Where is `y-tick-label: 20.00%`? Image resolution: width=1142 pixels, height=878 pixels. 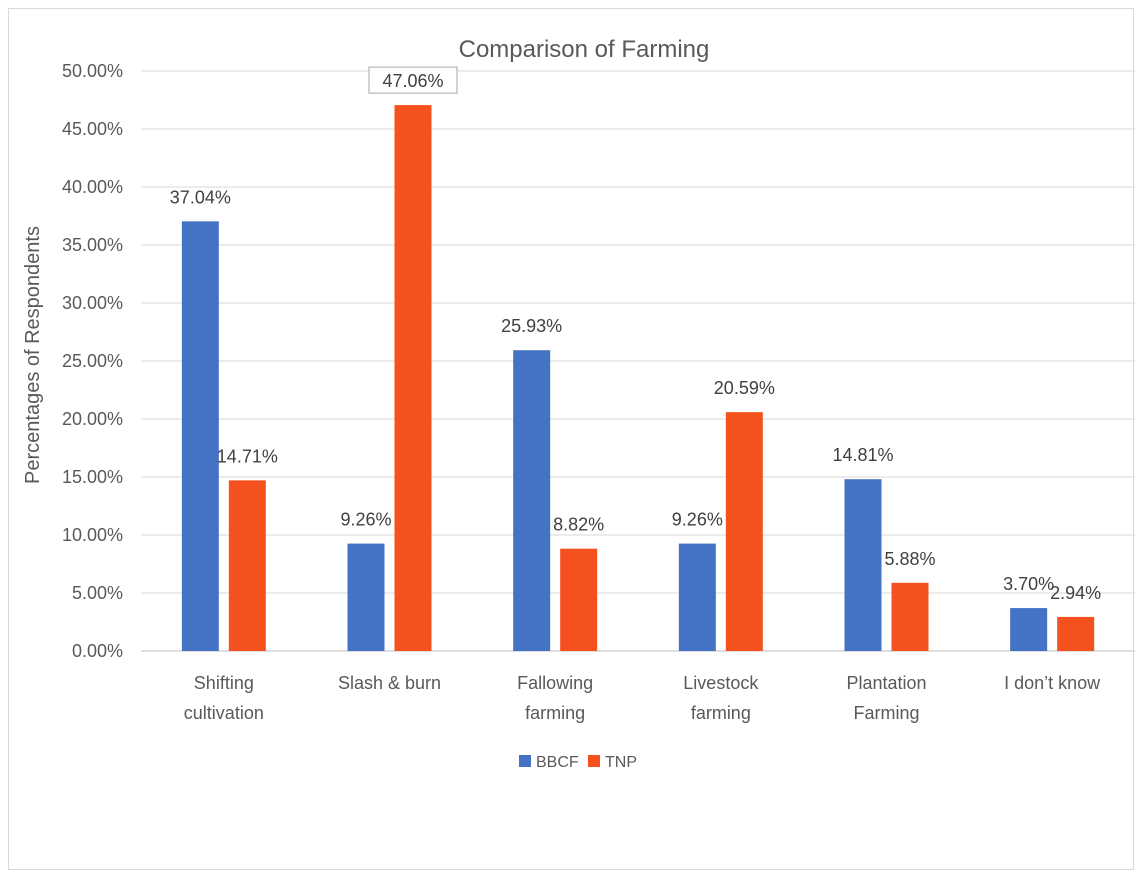
y-tick-label: 20.00% is located at coordinates (92, 419).